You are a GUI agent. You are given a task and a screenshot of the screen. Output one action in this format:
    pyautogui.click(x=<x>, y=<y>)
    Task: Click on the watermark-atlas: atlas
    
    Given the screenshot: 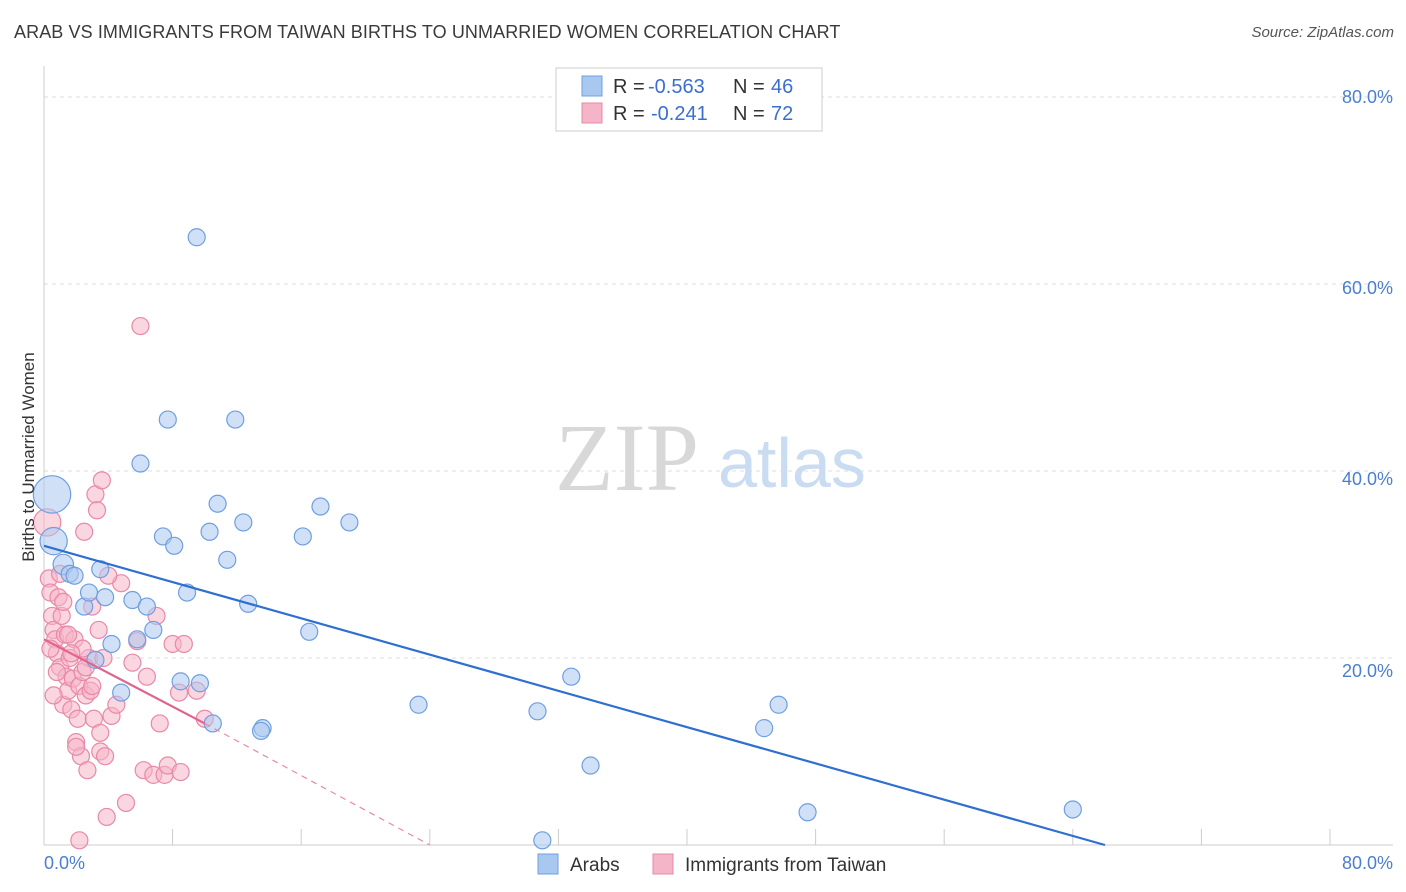 What is the action you would take?
    pyautogui.click(x=792, y=463)
    